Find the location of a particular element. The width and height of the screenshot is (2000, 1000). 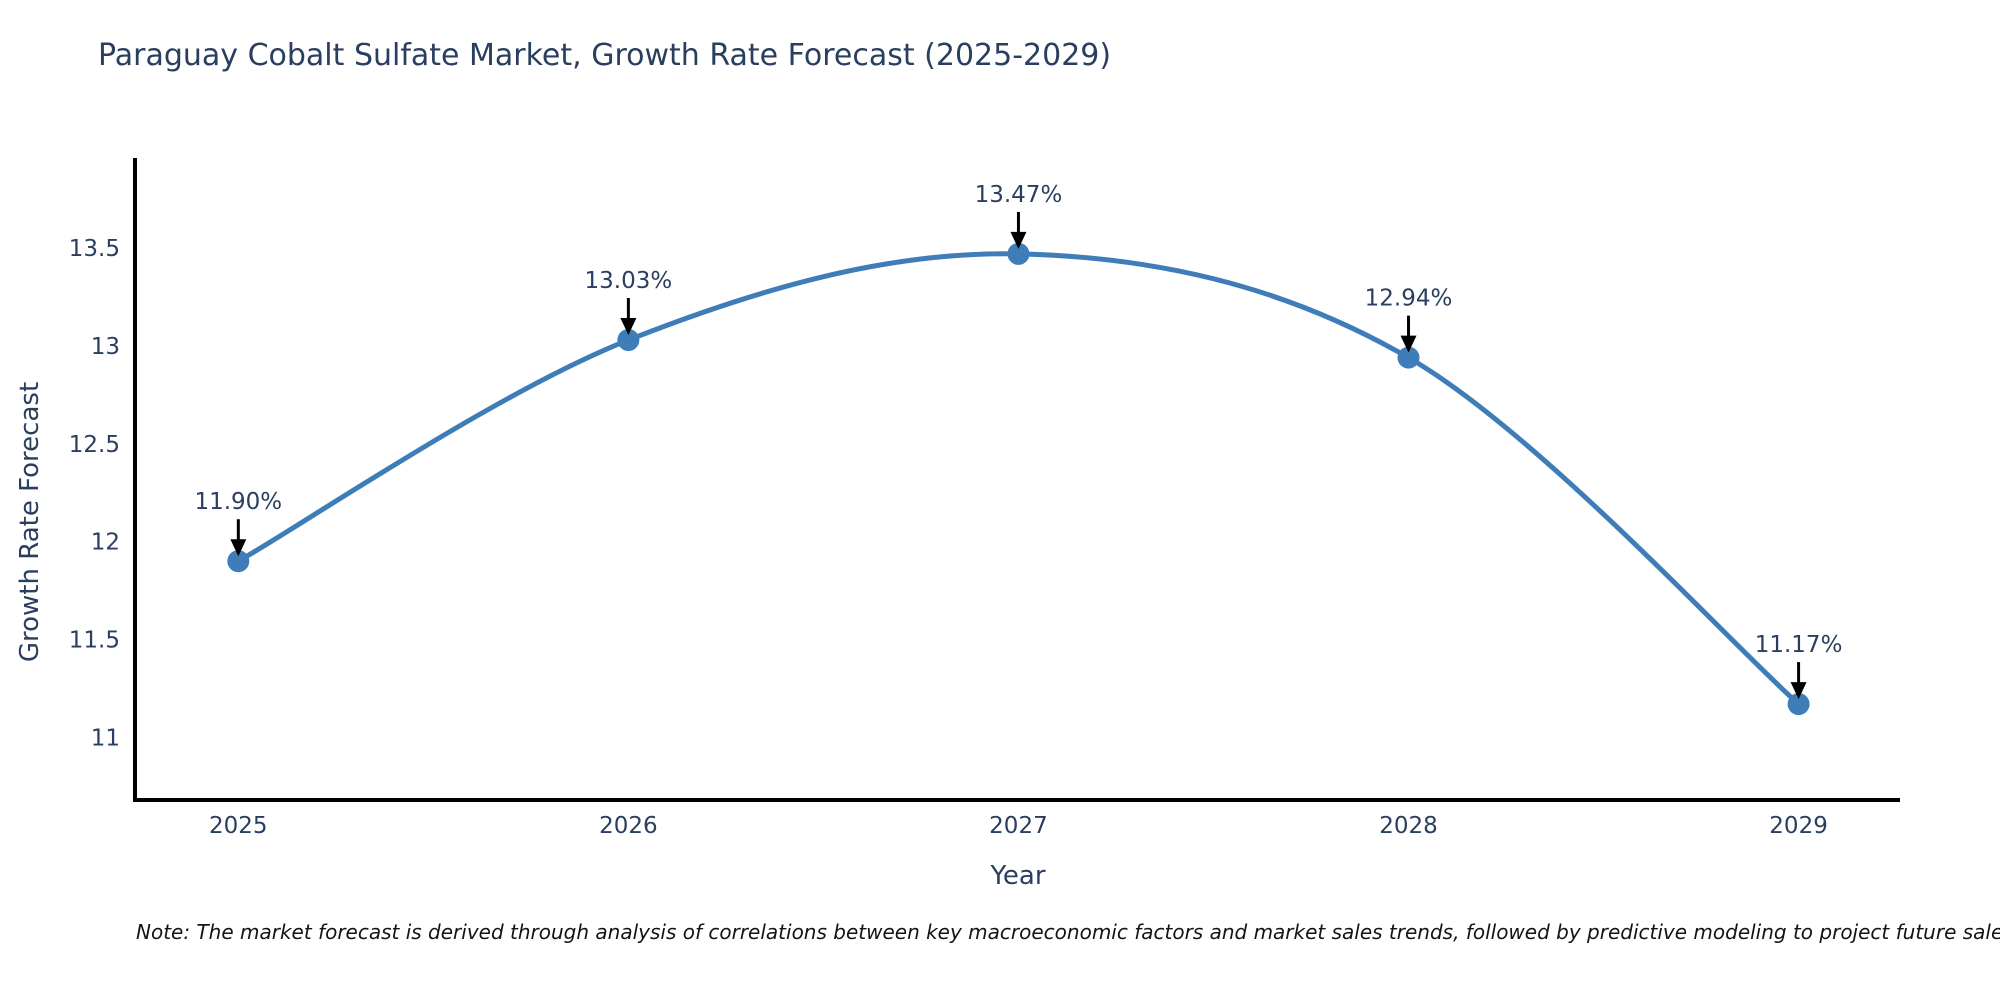

x-tick-label: 2025 is located at coordinates (238, 826).